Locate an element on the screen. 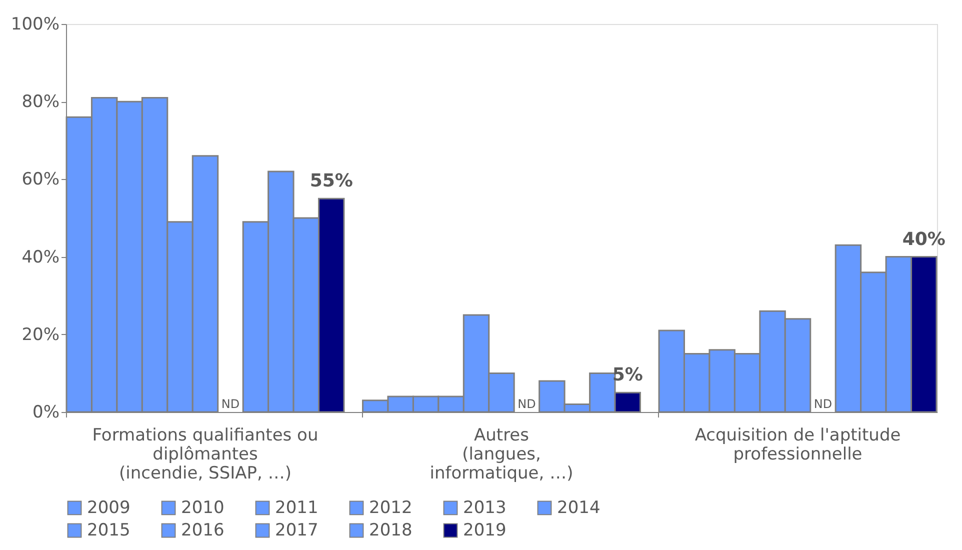  legend-label: 2019 is located at coordinates (484, 530).